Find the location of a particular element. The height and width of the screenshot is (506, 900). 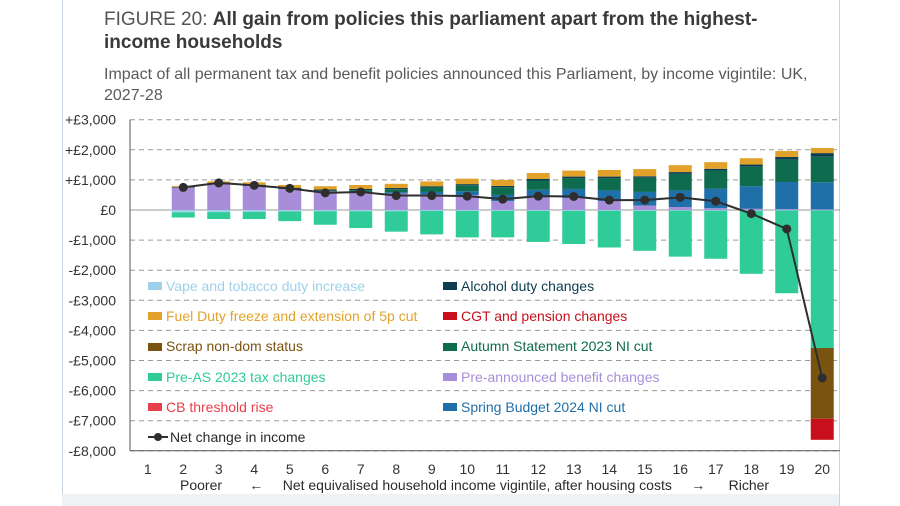

right-arrow-icon: → is located at coordinates (698, 485).